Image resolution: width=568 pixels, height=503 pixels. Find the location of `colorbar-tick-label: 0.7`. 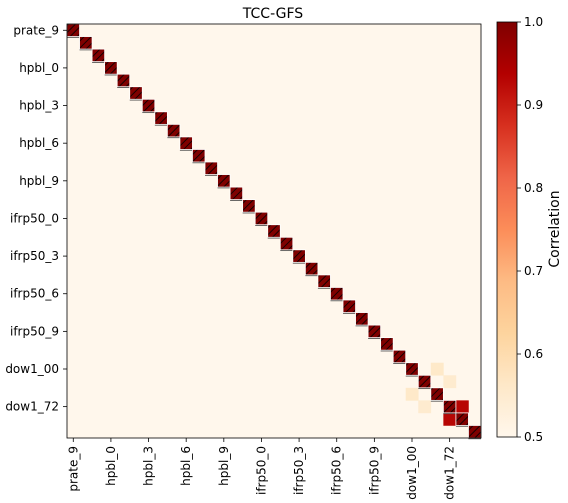

colorbar-tick-label: 0.7 is located at coordinates (533, 271).